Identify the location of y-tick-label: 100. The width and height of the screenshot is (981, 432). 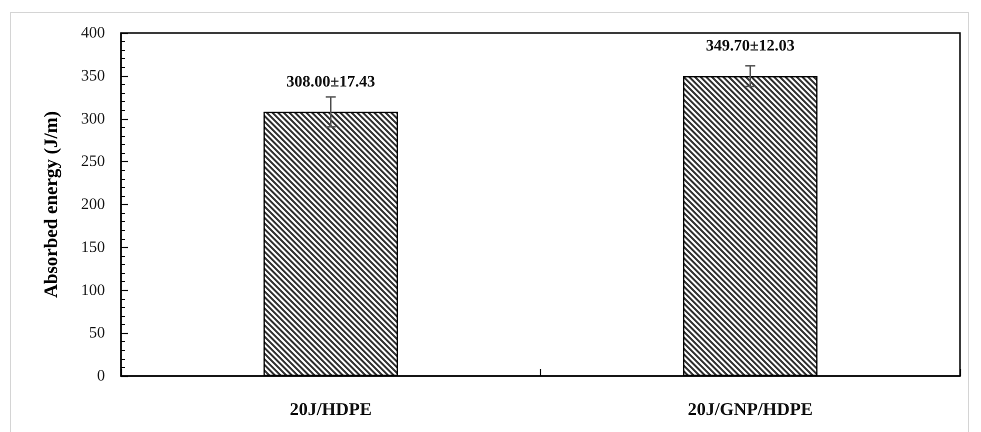
(93, 290).